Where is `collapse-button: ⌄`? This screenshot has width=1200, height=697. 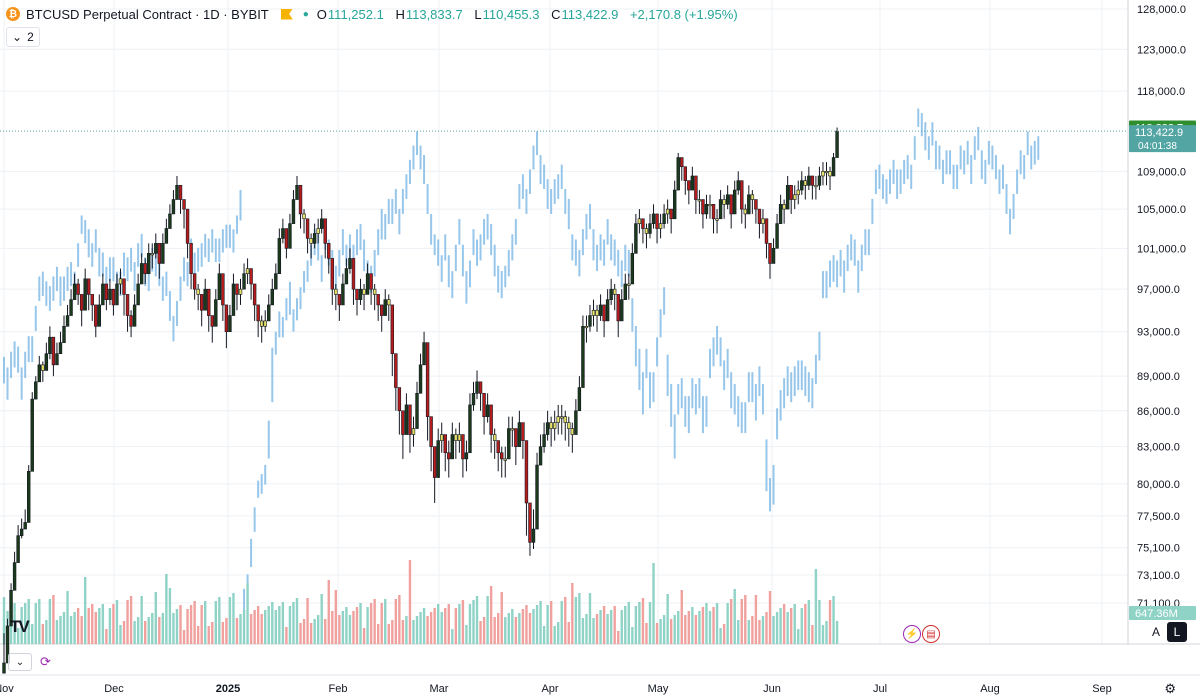 collapse-button: ⌄ is located at coordinates (20, 662).